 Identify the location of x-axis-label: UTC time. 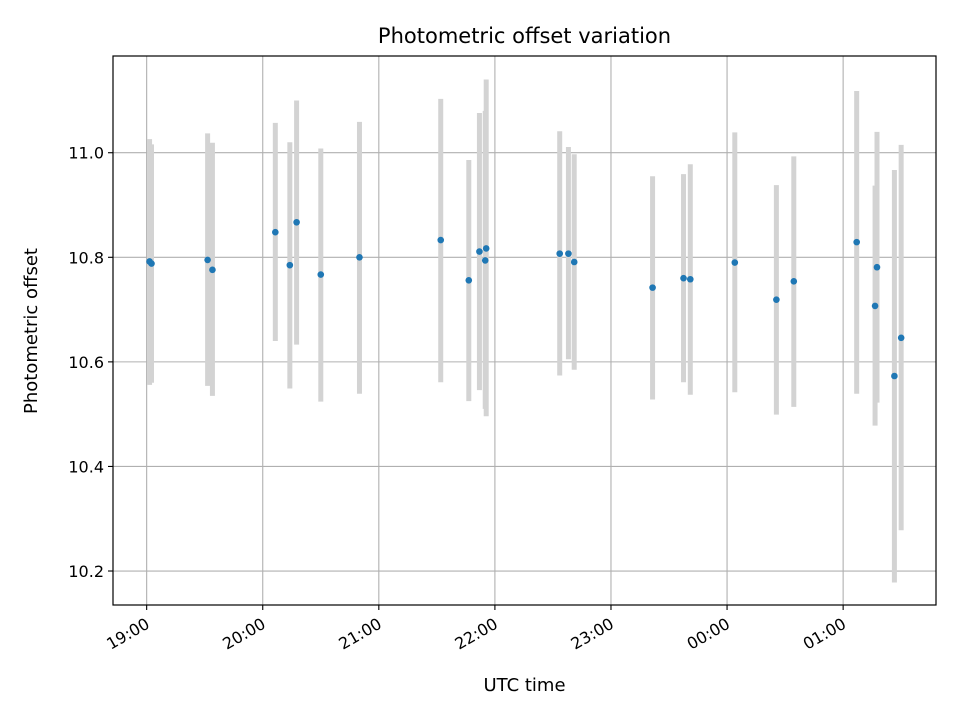
(524, 685).